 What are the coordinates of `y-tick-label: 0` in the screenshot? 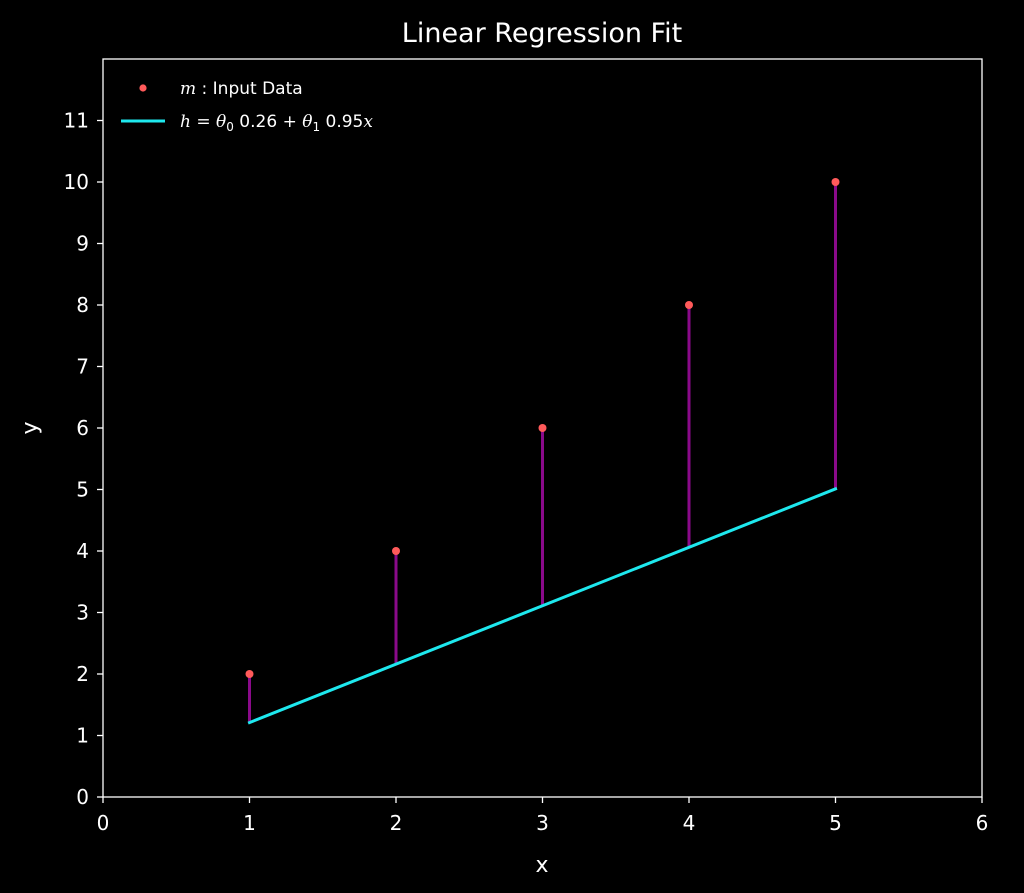 It's located at (82, 797).